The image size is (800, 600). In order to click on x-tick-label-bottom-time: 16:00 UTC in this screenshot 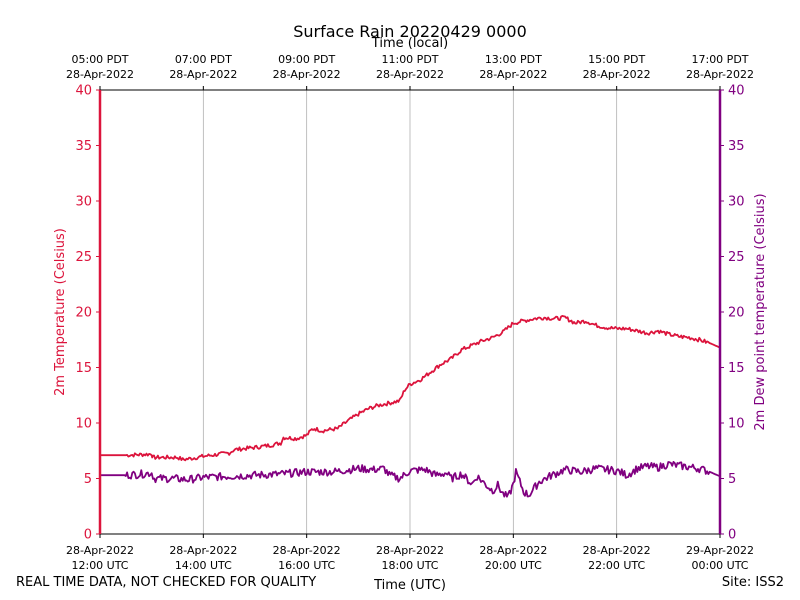, I will do `click(306, 565)`.